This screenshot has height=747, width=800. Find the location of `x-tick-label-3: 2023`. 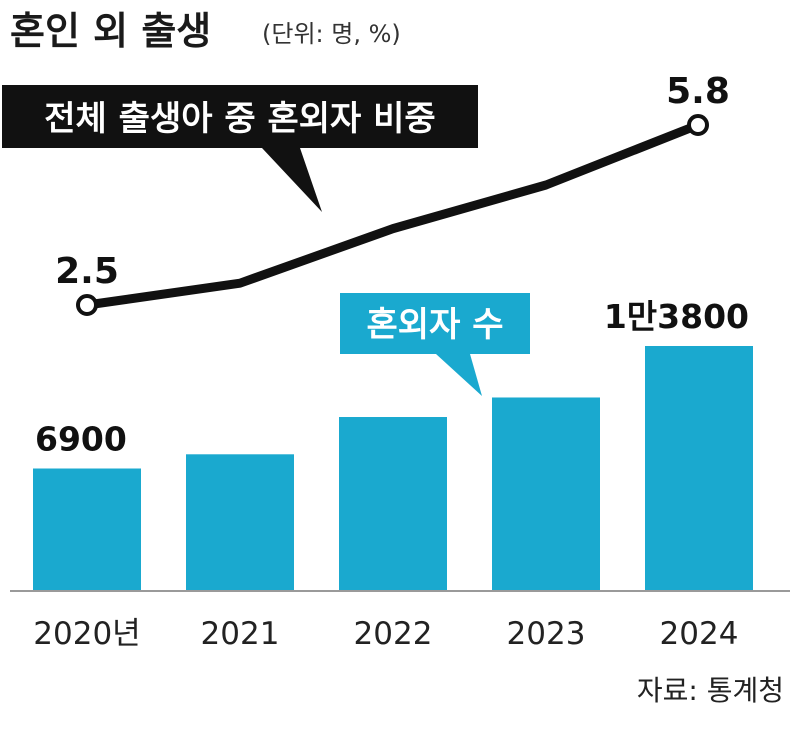

x-tick-label-3: 2023 is located at coordinates (546, 634).